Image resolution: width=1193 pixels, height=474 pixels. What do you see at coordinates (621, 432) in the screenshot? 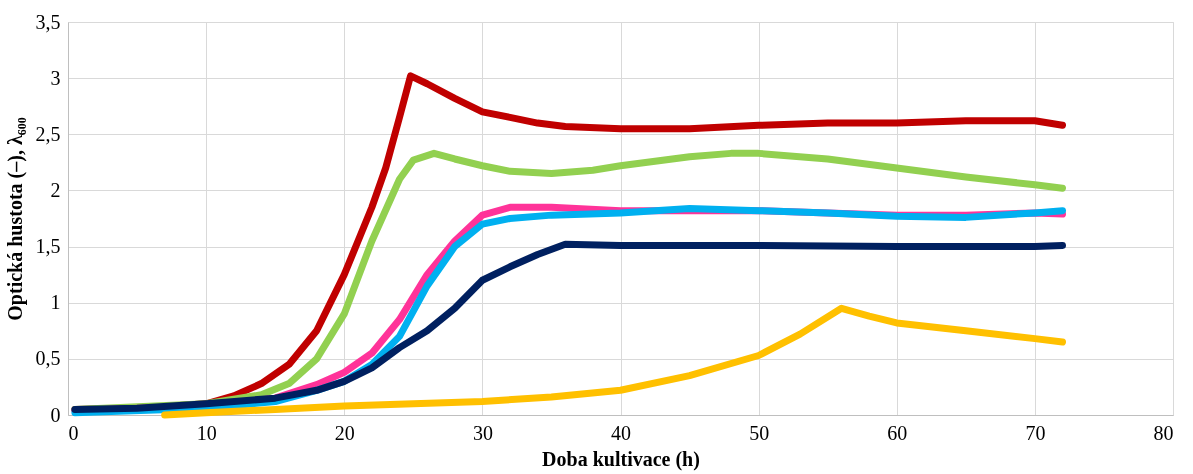
I see `x-tick-label: 40` at bounding box center [621, 432].